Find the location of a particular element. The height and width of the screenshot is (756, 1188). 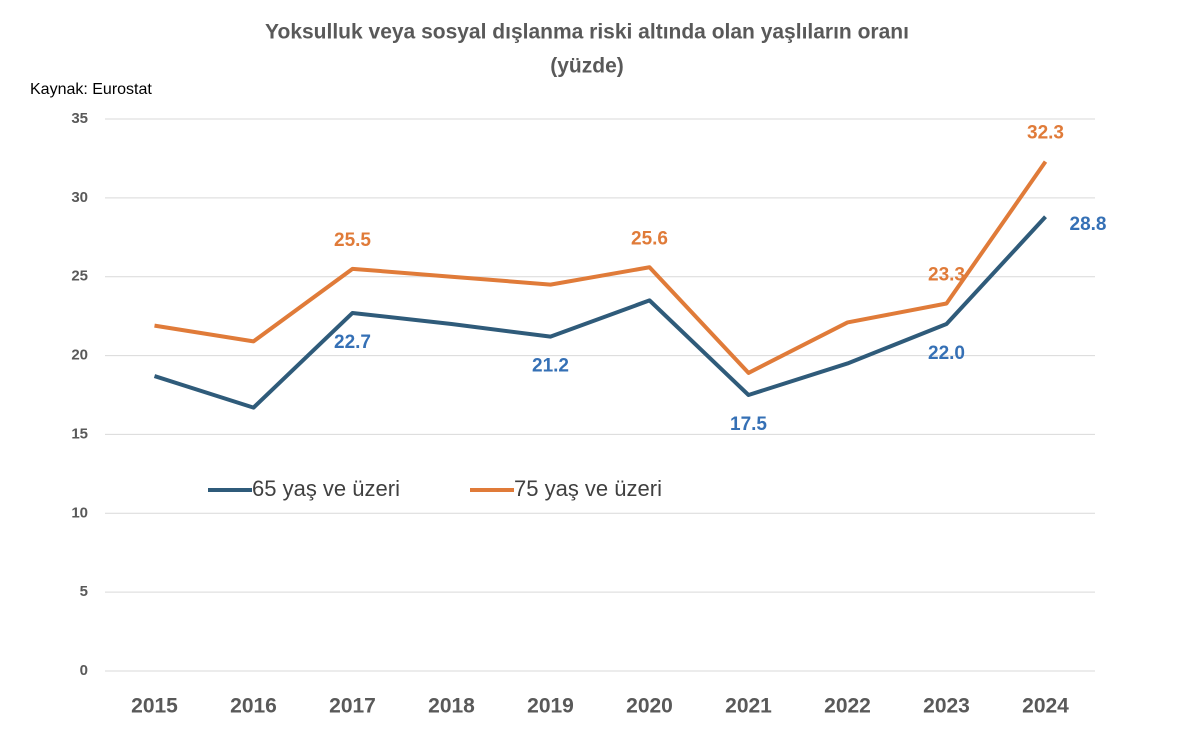

data-label: 22.0 is located at coordinates (946, 353).